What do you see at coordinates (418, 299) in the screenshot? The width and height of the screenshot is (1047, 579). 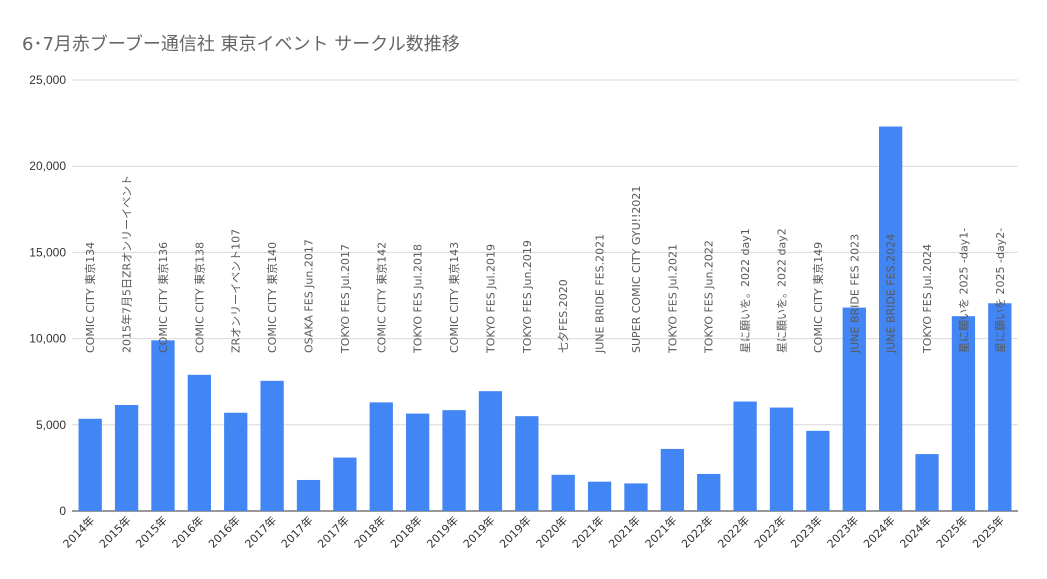 I see `event-label: TOKYO FES Jul.2018` at bounding box center [418, 299].